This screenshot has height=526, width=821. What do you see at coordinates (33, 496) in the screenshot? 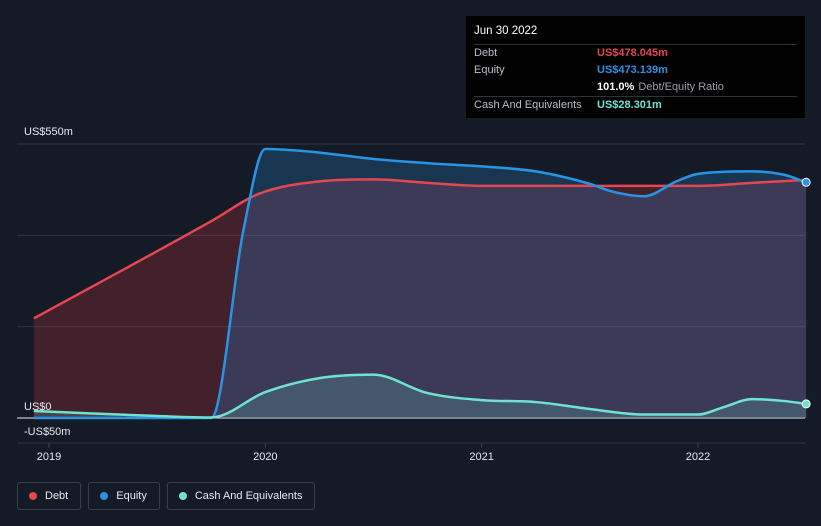
I see `legend-dot-debt` at bounding box center [33, 496].